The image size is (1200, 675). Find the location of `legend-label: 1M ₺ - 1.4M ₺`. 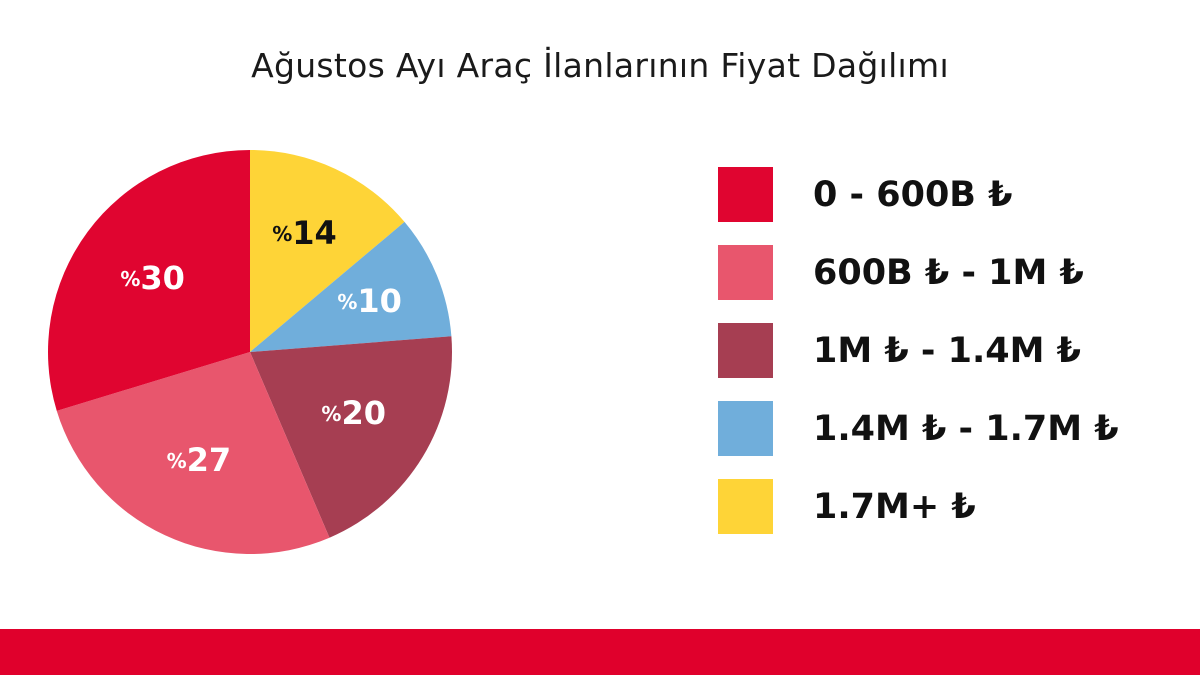

legend-label: 1M ₺ - 1.4M ₺ is located at coordinates (947, 351).